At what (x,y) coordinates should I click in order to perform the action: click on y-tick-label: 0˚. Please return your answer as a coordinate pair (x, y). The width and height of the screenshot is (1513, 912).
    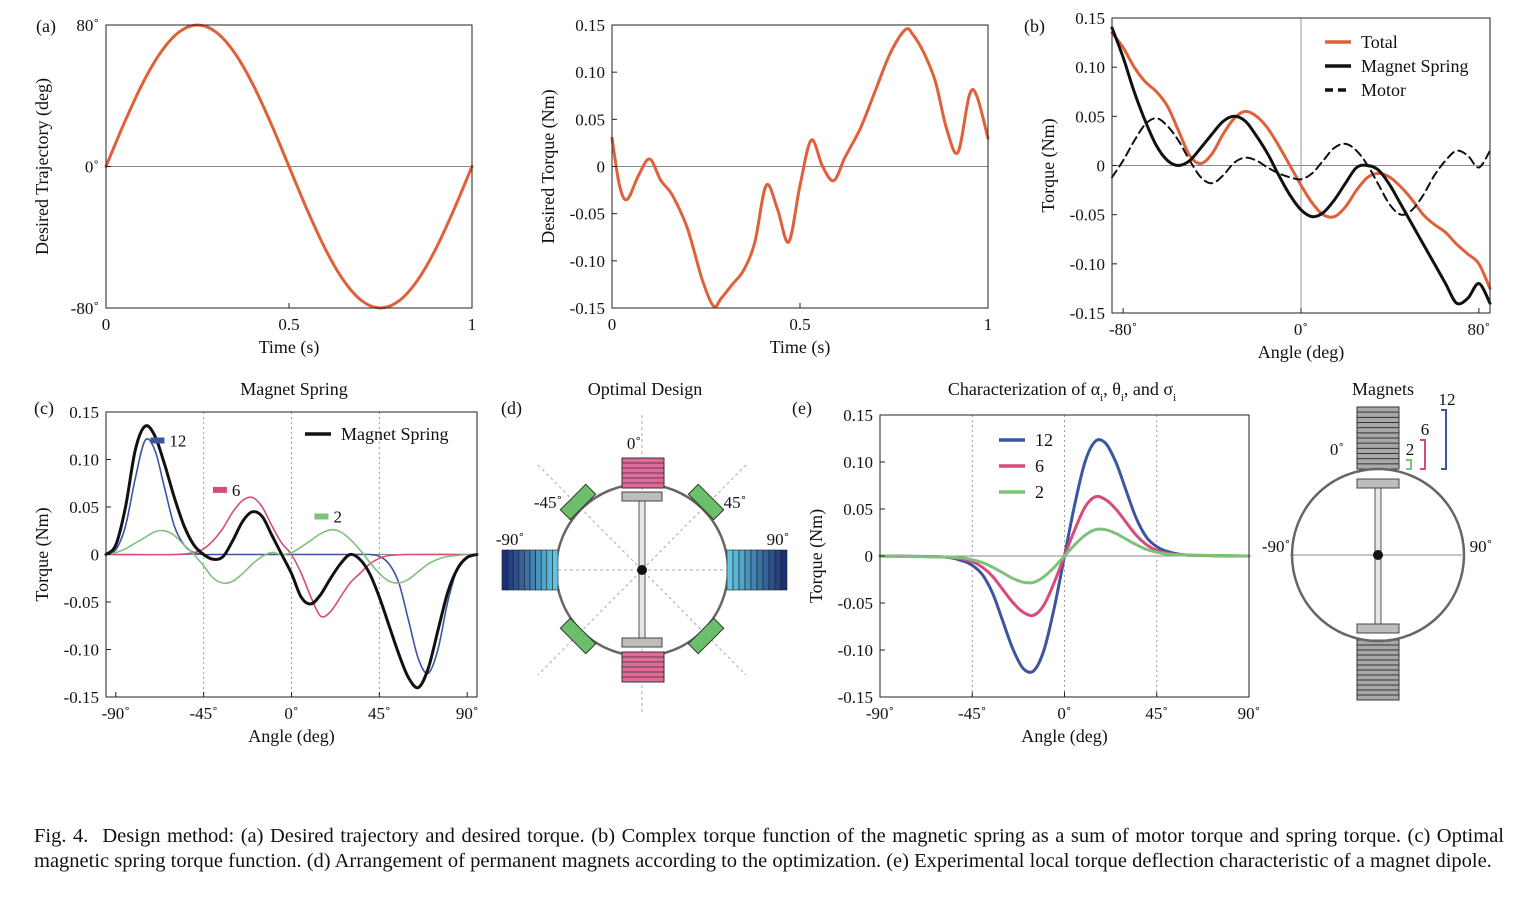
    Looking at the image, I should click on (92, 167).